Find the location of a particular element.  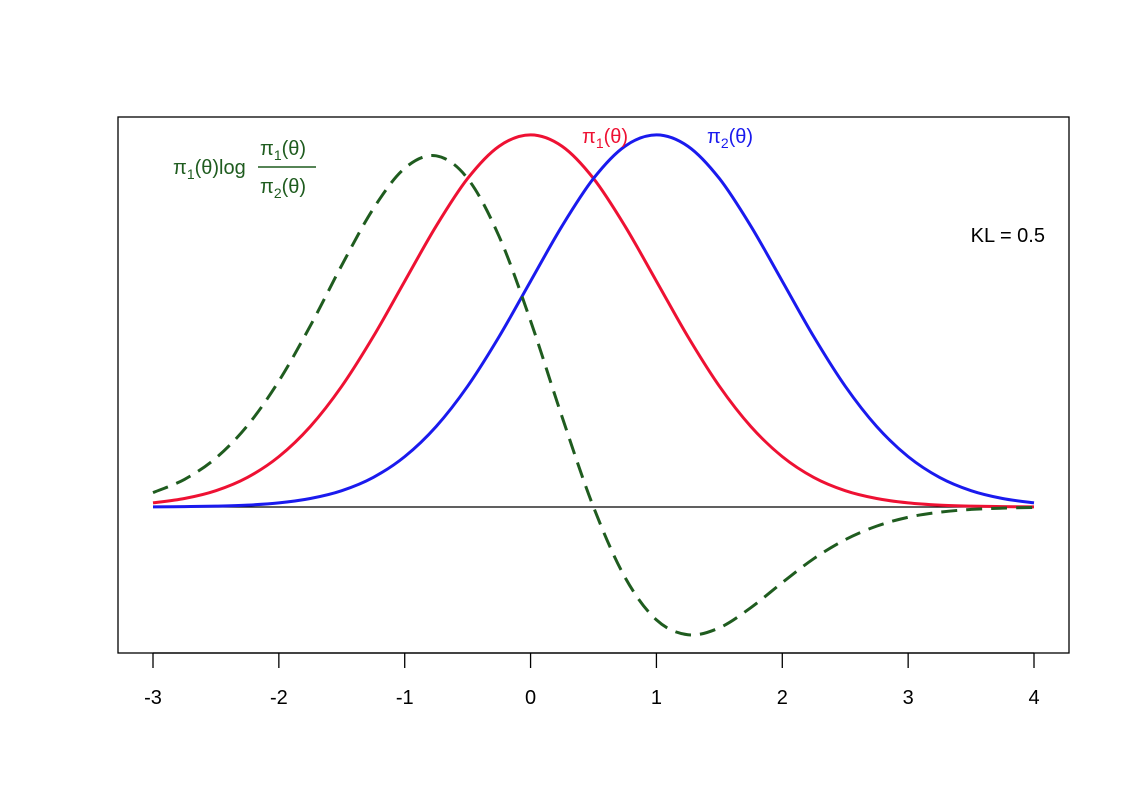

x-axis-ticks: -3 -2 -1 0 1 2 3 4 is located at coordinates (592, 681).